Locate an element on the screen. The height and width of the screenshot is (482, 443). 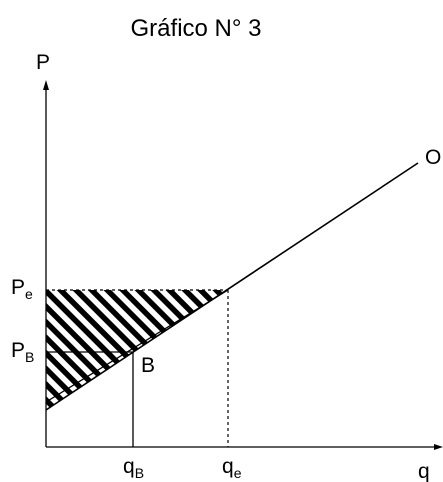
point-b-label: B is located at coordinates (148, 365).